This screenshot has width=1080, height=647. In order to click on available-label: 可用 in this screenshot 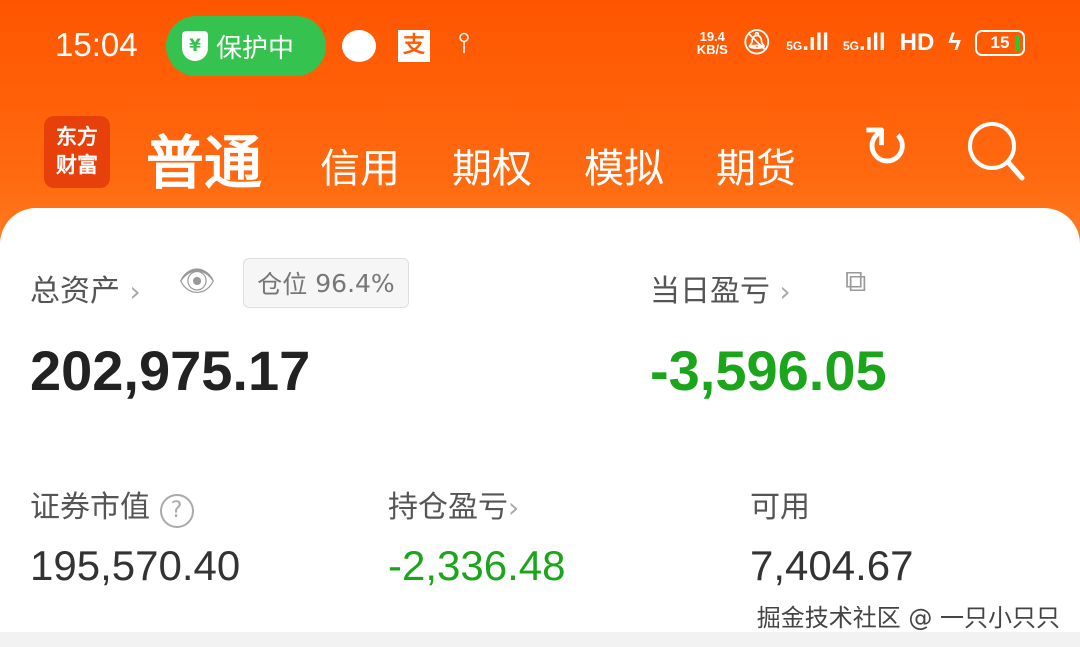, I will do `click(780, 507)`.